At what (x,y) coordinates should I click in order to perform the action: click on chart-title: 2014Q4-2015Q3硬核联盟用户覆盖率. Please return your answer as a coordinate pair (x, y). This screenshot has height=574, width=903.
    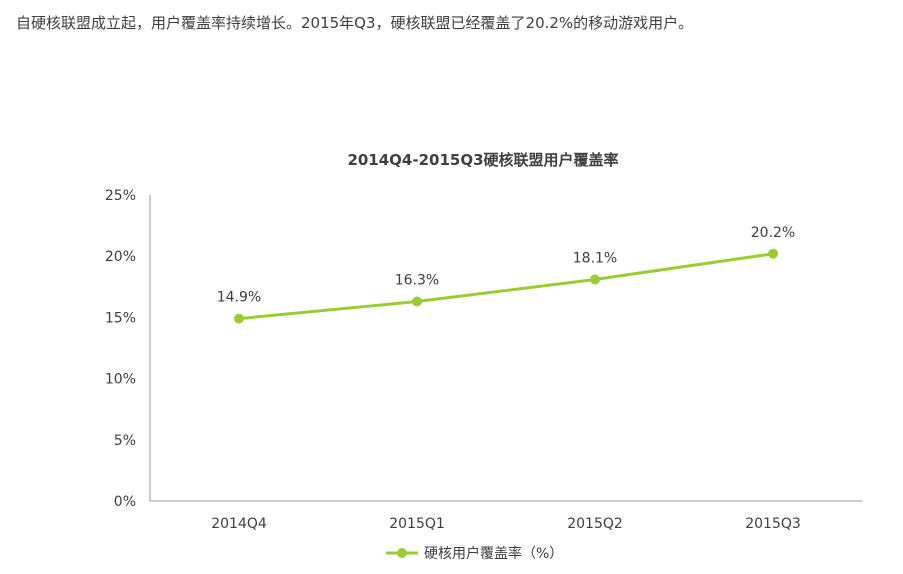
    Looking at the image, I should click on (482, 160).